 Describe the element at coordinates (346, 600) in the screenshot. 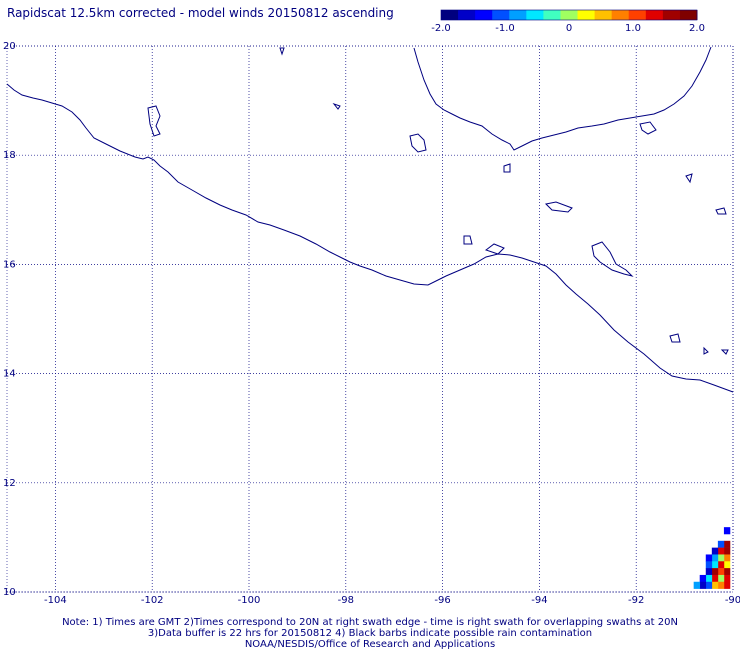

I see `longitude-label: -98` at that location.